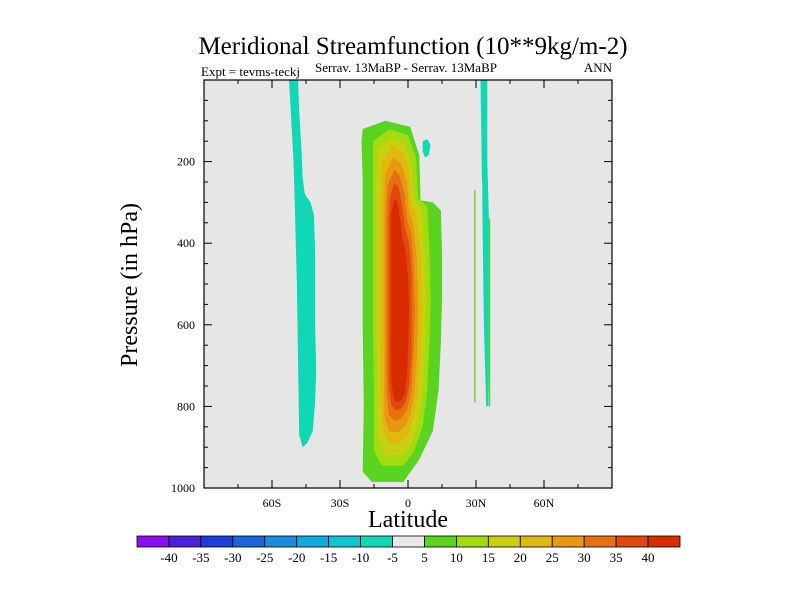 This screenshot has height=600, width=800. I want to click on x-tick-label: 30S, so click(340, 503).